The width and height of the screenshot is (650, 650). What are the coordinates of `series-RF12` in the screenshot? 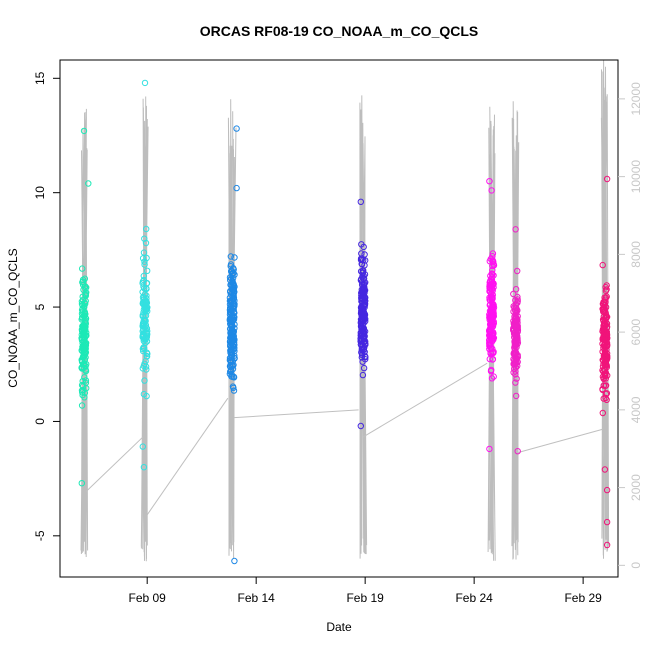 It's located at (492, 315).